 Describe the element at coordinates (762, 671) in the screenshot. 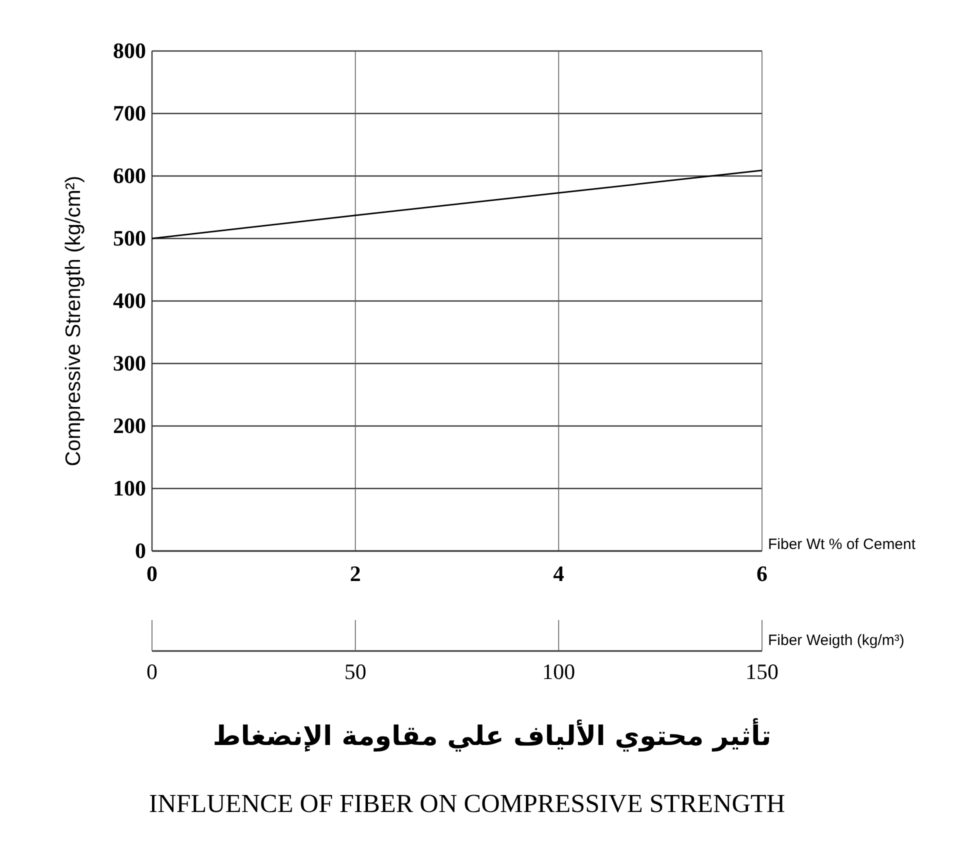

I see `x2-tick-label: 150` at that location.